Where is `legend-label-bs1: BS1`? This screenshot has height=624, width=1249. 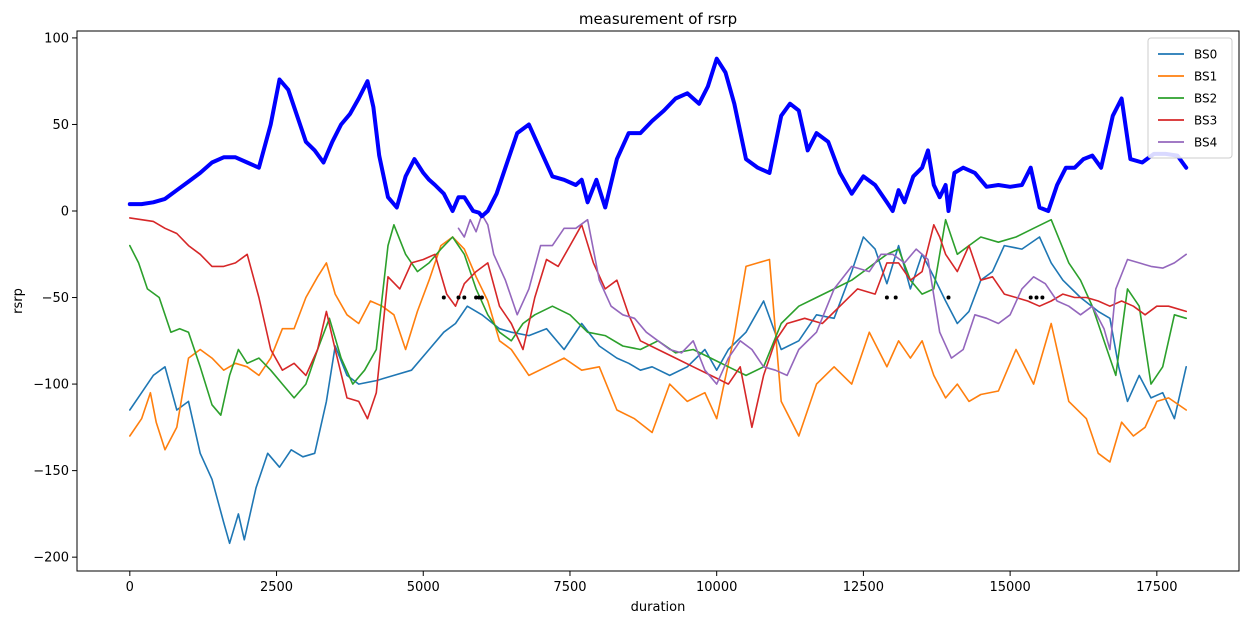
legend-label-bs1: BS1 is located at coordinates (1205, 77).